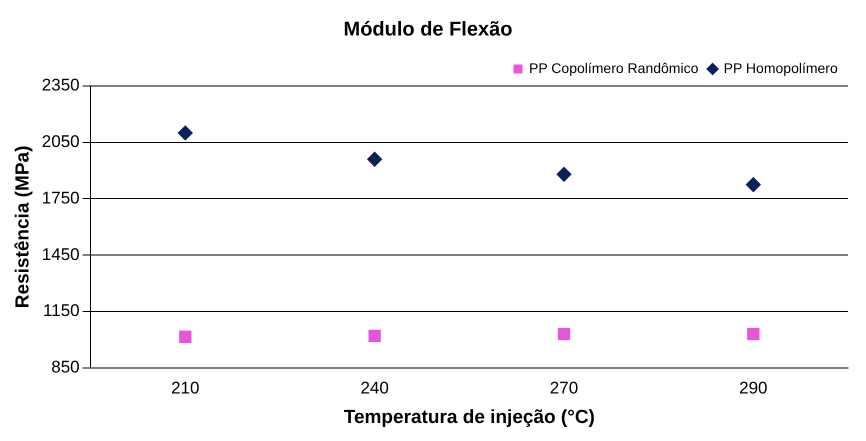  I want to click on legend-label: PP Copolímero Randômico, so click(613, 68).